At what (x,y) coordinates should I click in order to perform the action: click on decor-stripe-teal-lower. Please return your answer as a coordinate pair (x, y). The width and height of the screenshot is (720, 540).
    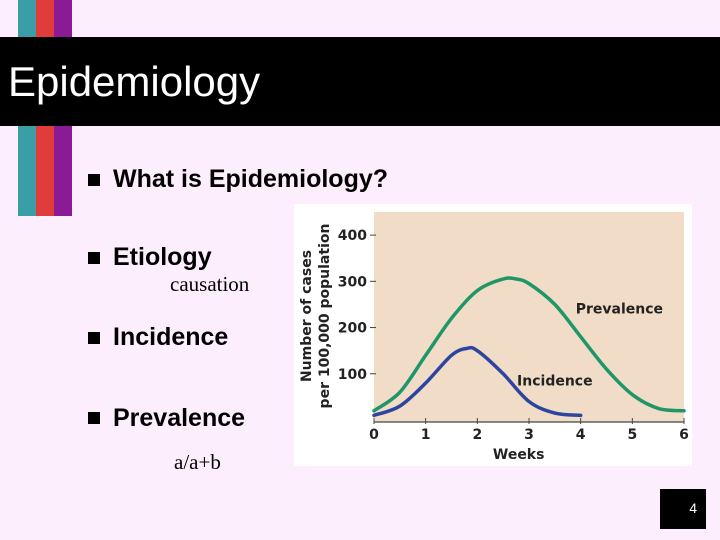
    Looking at the image, I should click on (27, 171).